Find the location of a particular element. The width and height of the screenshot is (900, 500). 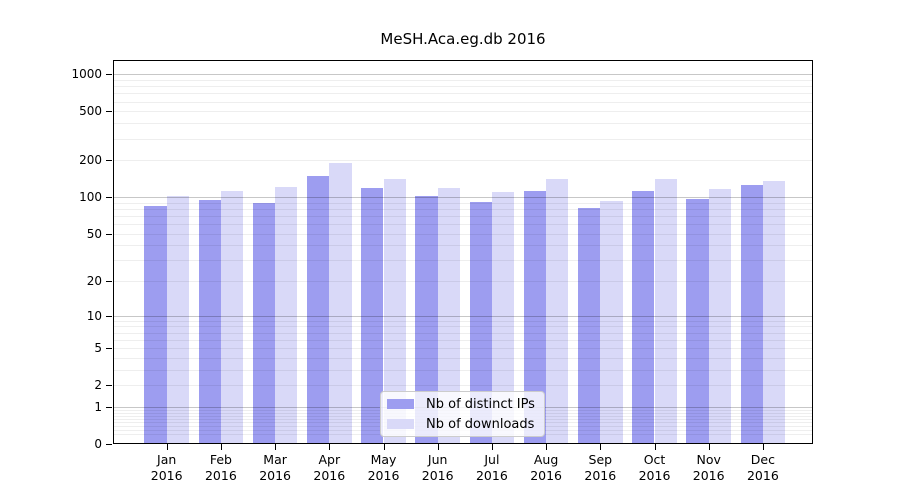

y-tick-label-0: 0 is located at coordinates (98, 444).